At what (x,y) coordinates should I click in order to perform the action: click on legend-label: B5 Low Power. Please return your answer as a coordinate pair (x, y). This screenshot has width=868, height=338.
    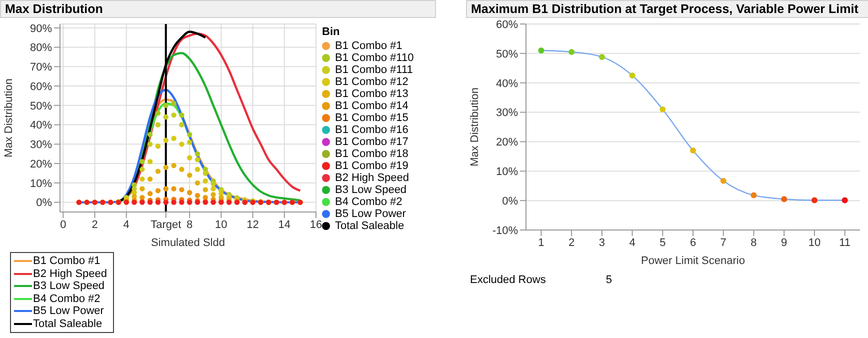
    Looking at the image, I should click on (370, 214).